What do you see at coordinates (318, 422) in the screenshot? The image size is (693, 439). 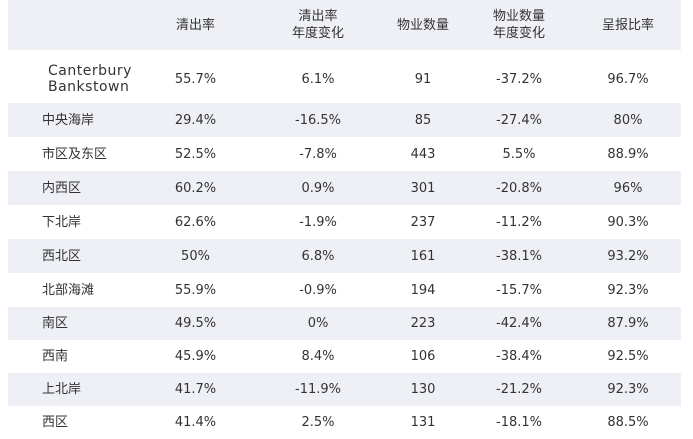 I see `clearance-rate-yoy: 2.5%` at bounding box center [318, 422].